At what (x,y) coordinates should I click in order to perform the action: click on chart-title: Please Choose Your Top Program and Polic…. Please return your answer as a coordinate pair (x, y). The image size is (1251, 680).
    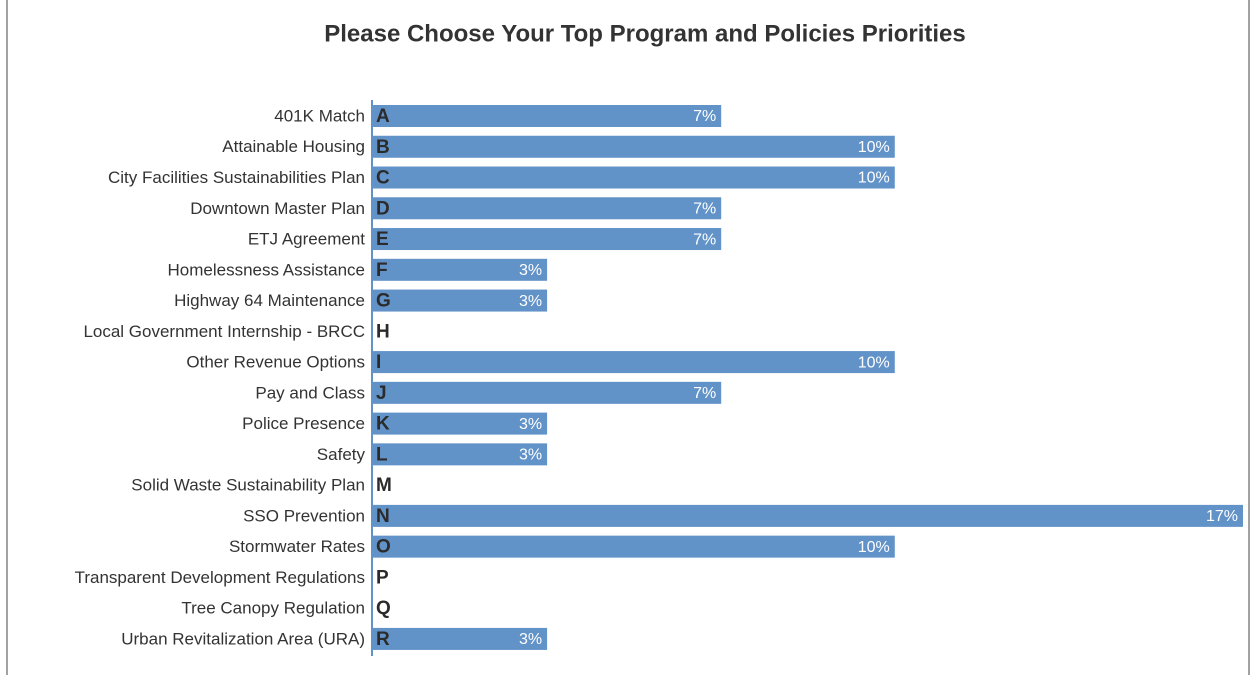
    Looking at the image, I should click on (645, 33).